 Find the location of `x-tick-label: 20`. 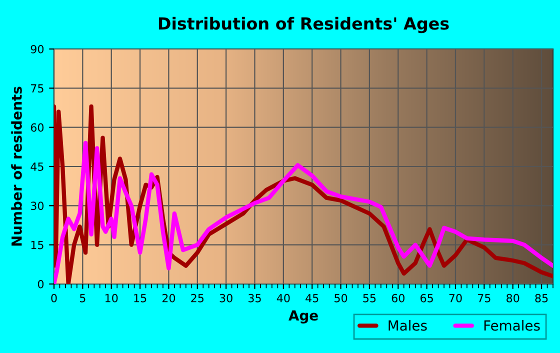

x-tick-label: 20 is located at coordinates (169, 298).